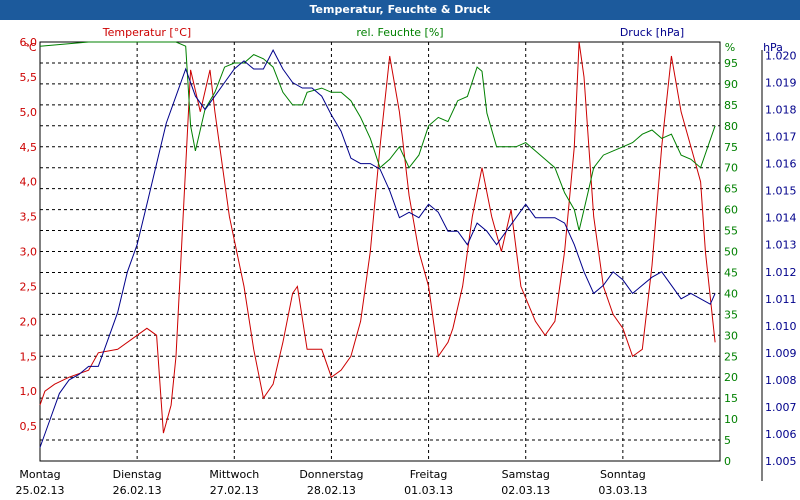  What do you see at coordinates (731, 398) in the screenshot?
I see `humidity-tick-label: 15` at bounding box center [731, 398].